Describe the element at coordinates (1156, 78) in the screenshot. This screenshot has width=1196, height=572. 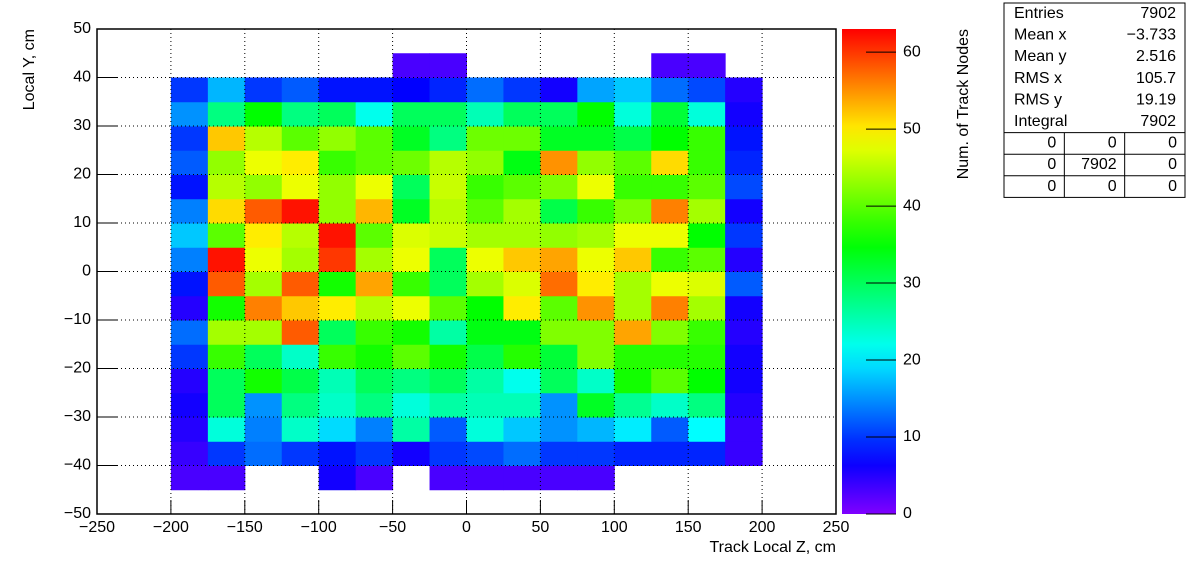
I see `stats-value: 105.7` at that location.